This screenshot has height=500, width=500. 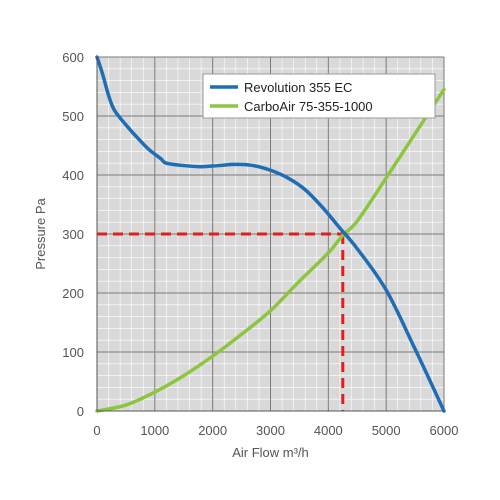 What do you see at coordinates (308, 106) in the screenshot?
I see `legend-entry-carboair: CarboAir 75-355-1000` at bounding box center [308, 106].